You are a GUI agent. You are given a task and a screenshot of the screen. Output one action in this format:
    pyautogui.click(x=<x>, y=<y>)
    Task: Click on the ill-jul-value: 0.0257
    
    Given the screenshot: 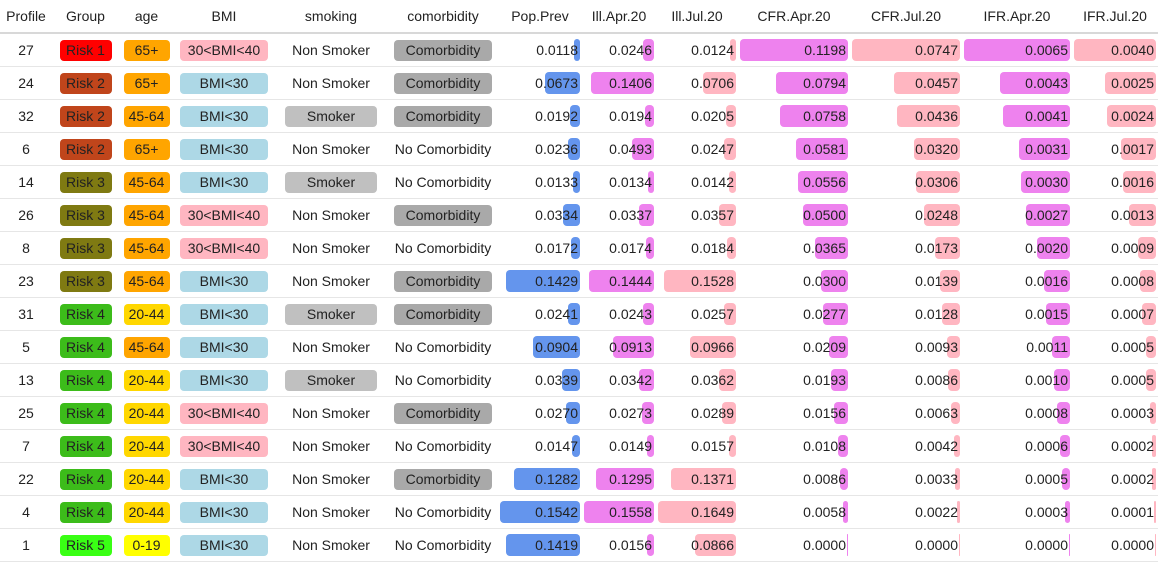 What is the action you would take?
    pyautogui.click(x=712, y=314)
    